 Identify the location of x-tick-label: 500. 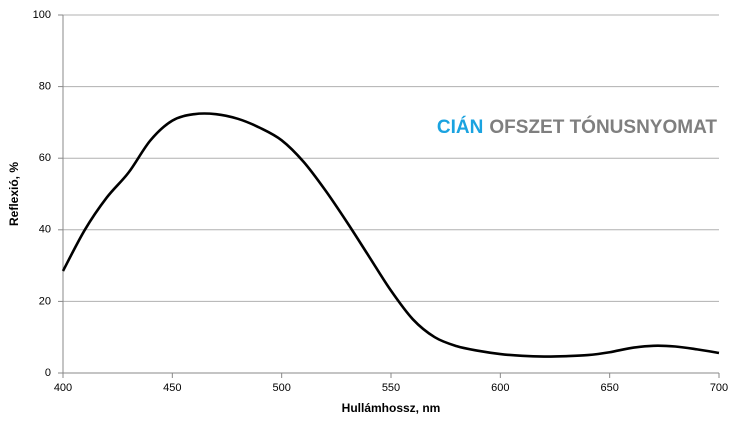
(281, 388).